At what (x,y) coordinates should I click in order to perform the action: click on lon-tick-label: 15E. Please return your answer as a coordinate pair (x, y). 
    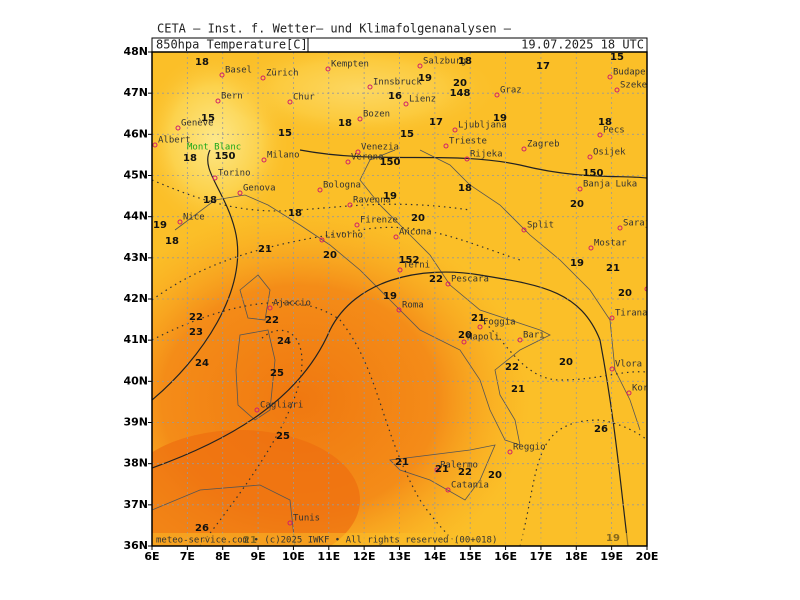
    Looking at the image, I should click on (470, 556).